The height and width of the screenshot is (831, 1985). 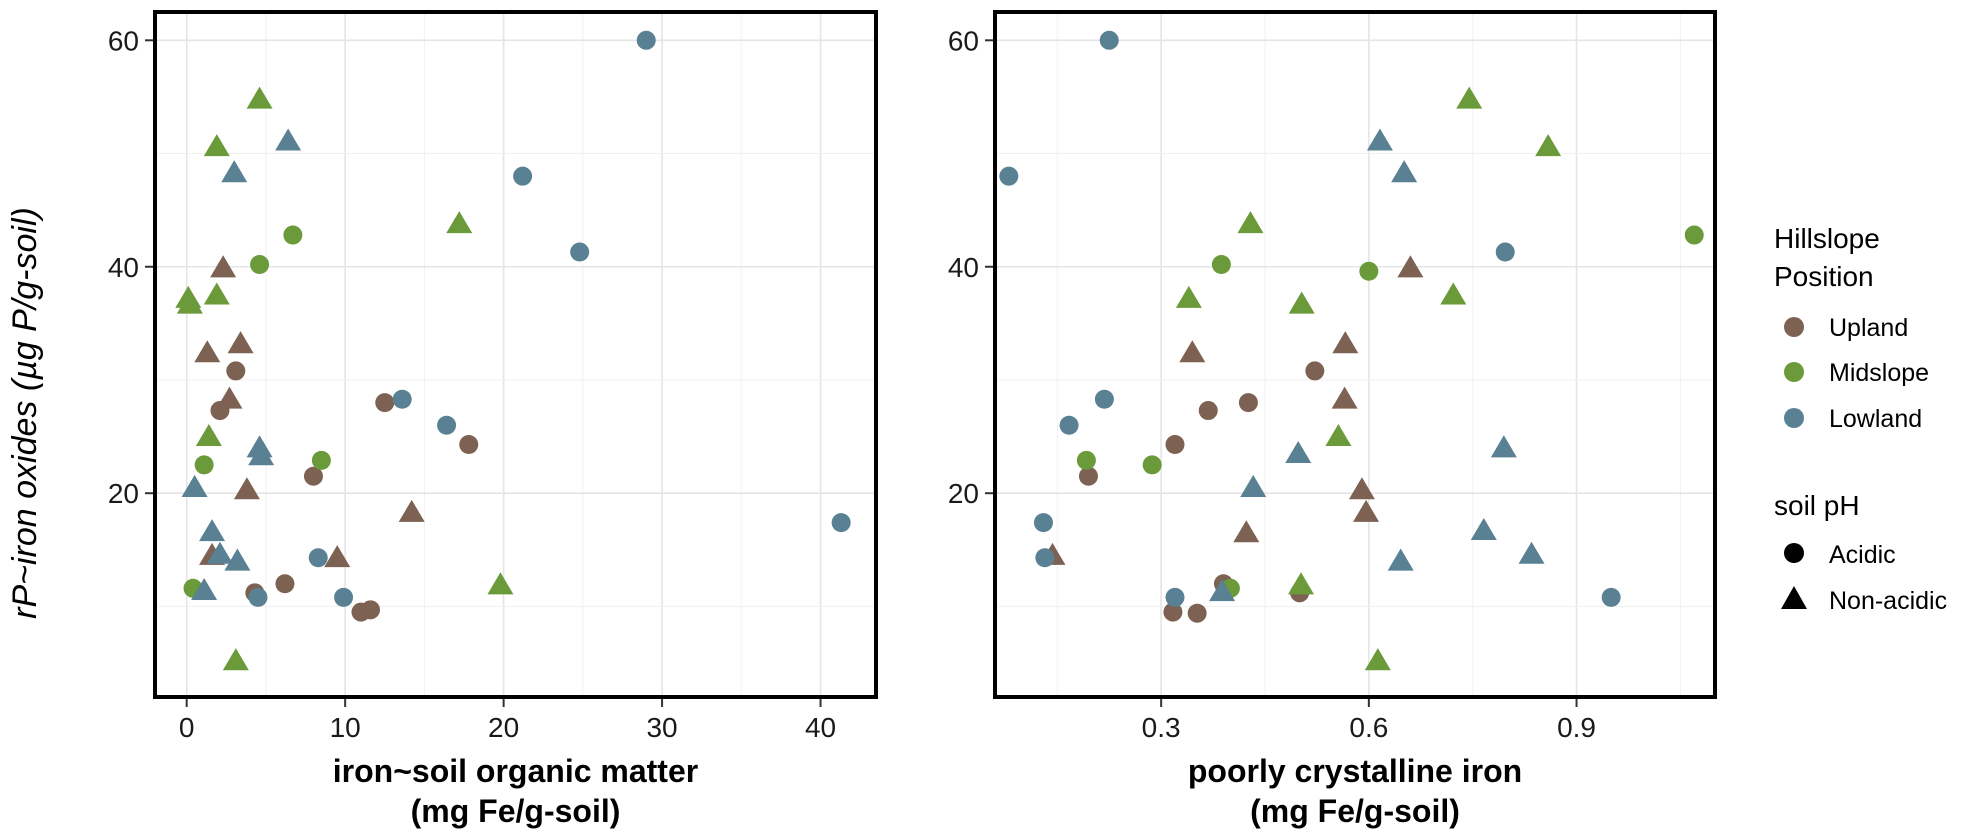 I want to click on right-x-axis-title-line1: poorly crystalline iron, so click(x=1355, y=771).